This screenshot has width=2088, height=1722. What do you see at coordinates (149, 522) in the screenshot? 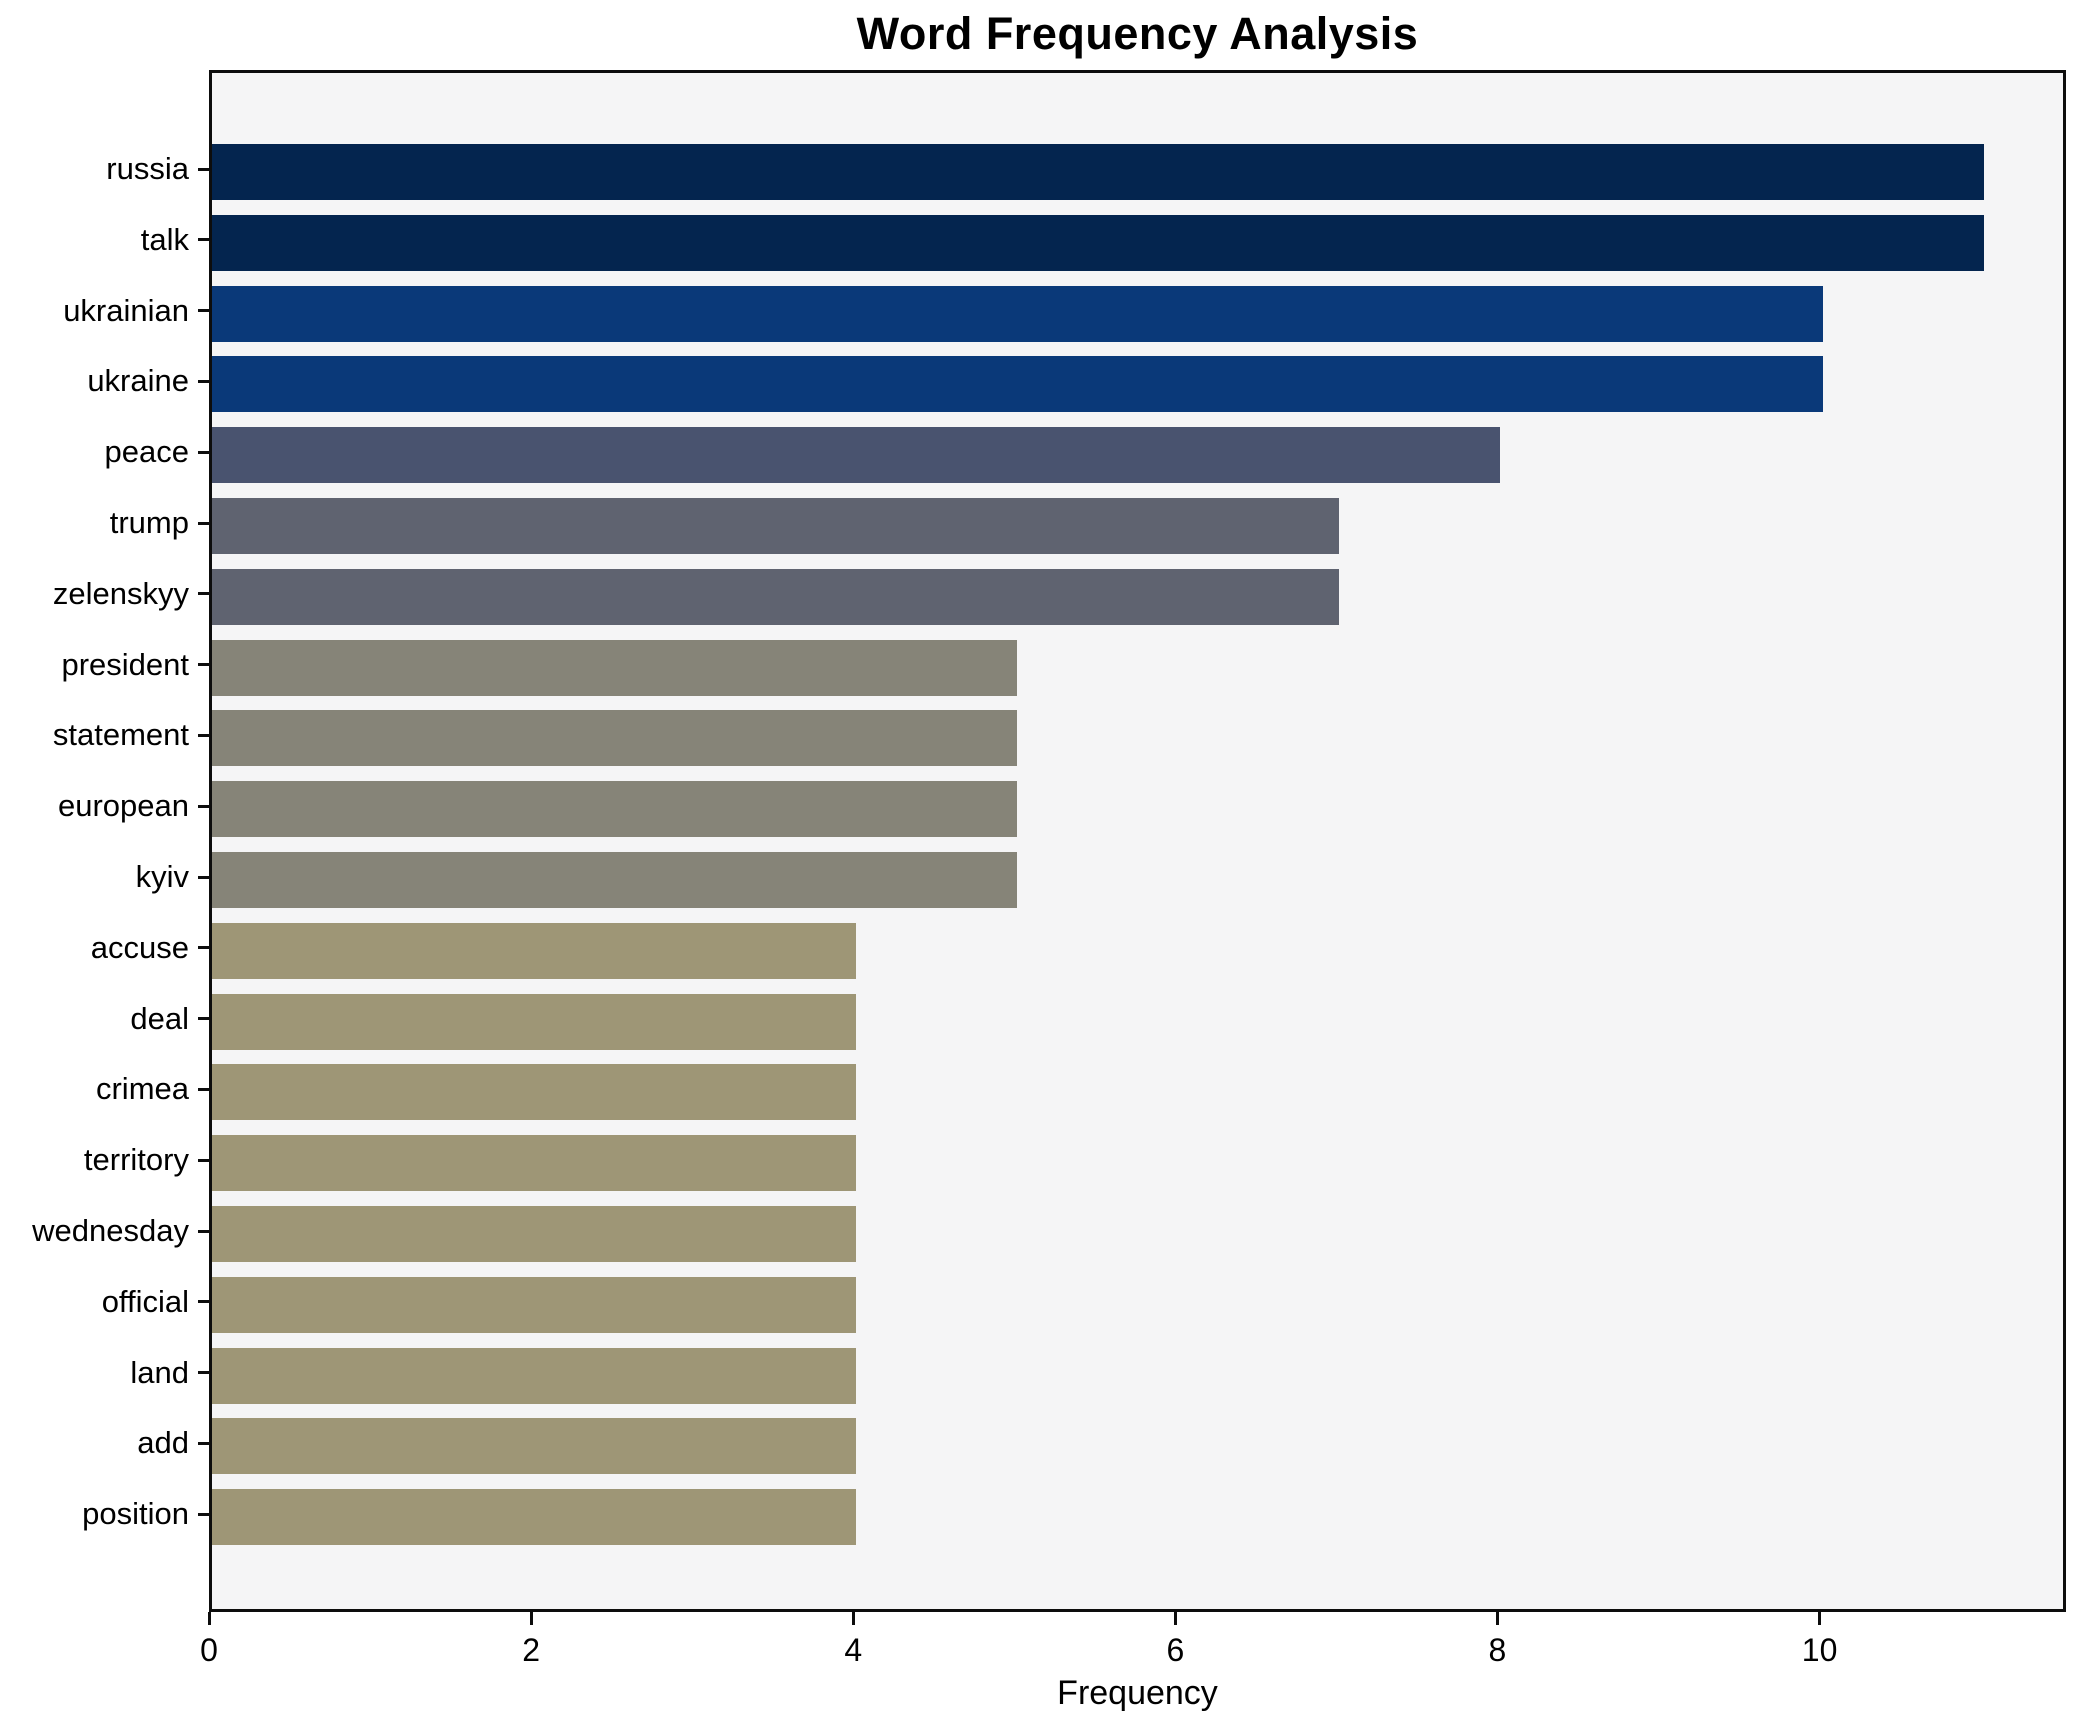
I see `y-tick-label-trump: trump` at bounding box center [149, 522].